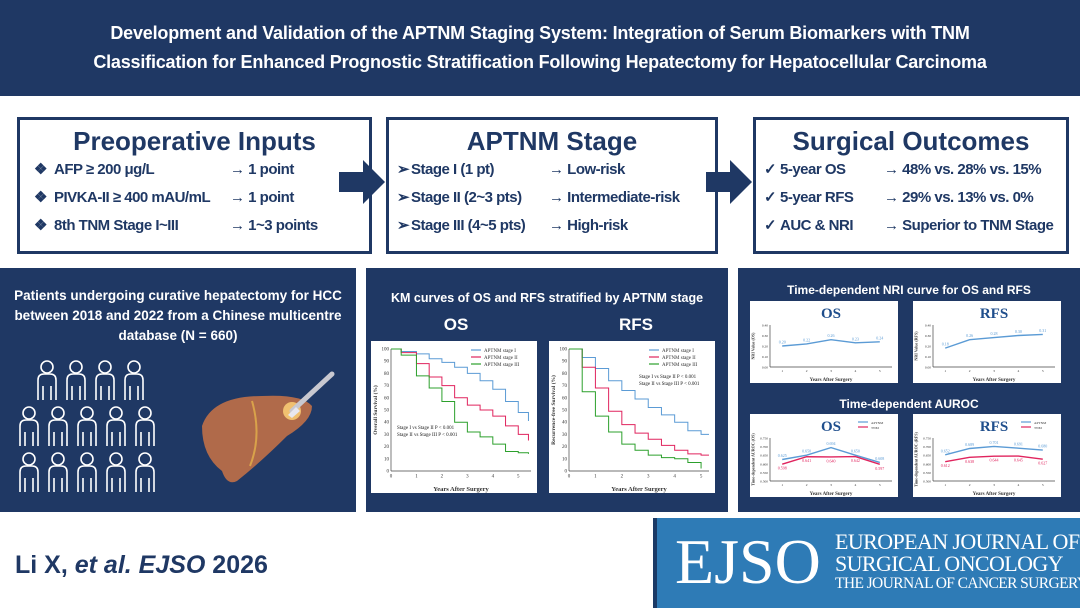 The width and height of the screenshot is (1080, 608). What do you see at coordinates (753, 459) in the screenshot?
I see `y-axis-label: Time-dependent AUROC (OS)` at bounding box center [753, 459].